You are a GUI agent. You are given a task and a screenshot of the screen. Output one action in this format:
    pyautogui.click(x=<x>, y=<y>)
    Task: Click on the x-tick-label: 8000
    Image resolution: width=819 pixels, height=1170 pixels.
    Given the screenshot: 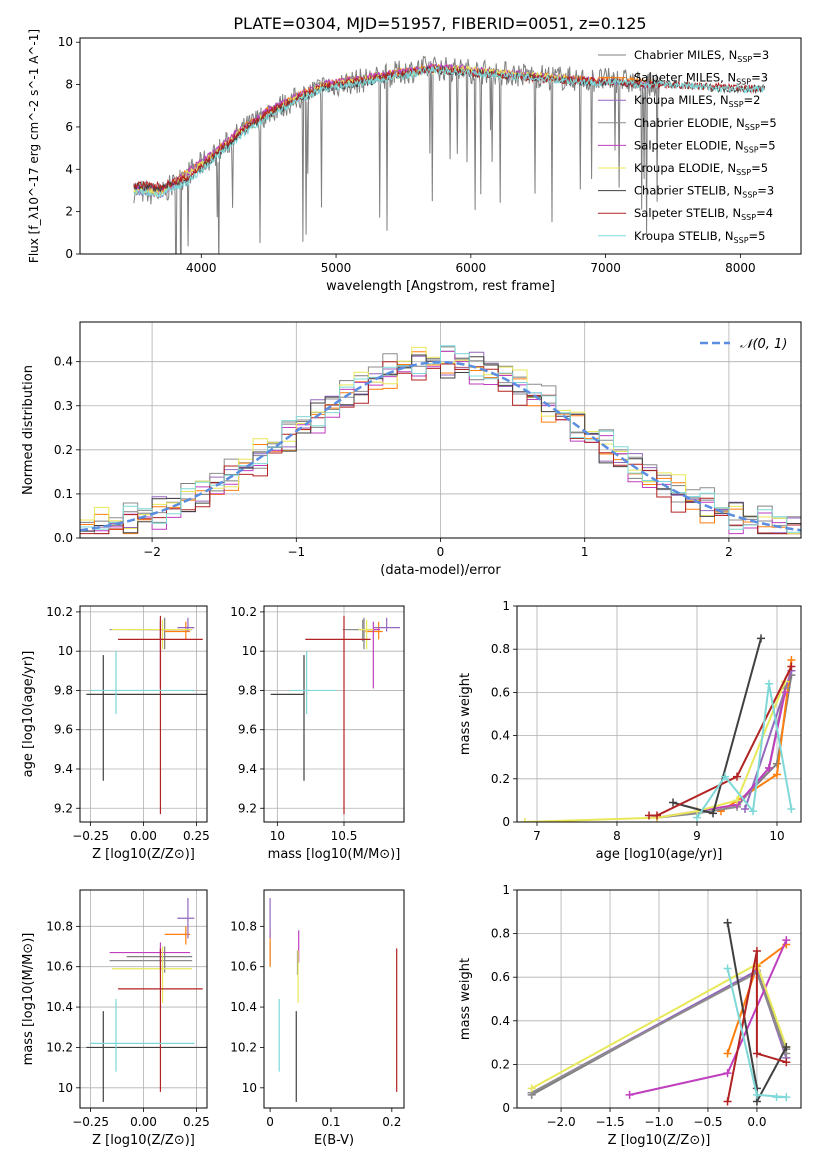 What is the action you would take?
    pyautogui.click(x=740, y=268)
    